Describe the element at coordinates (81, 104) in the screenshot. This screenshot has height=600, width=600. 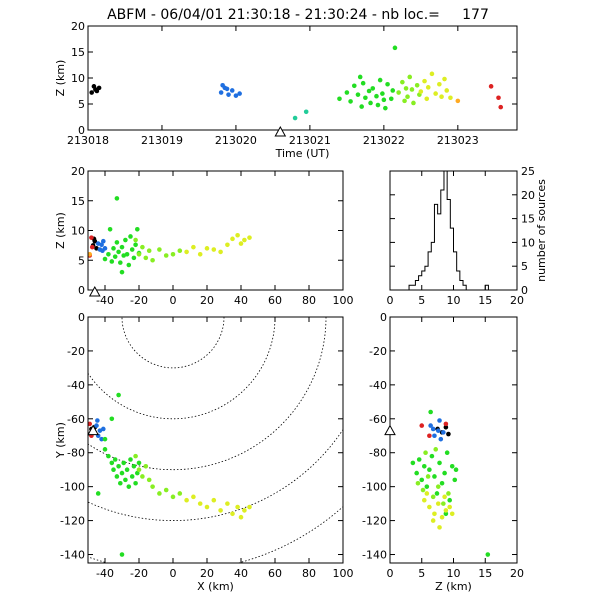
I see `y-tick-label: 5` at that location.